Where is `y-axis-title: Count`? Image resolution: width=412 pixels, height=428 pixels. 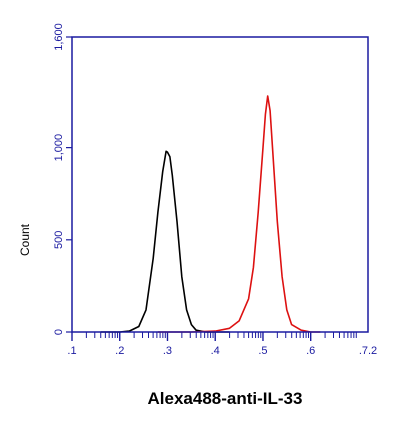 y-axis-title: Count is located at coordinates (25, 239).